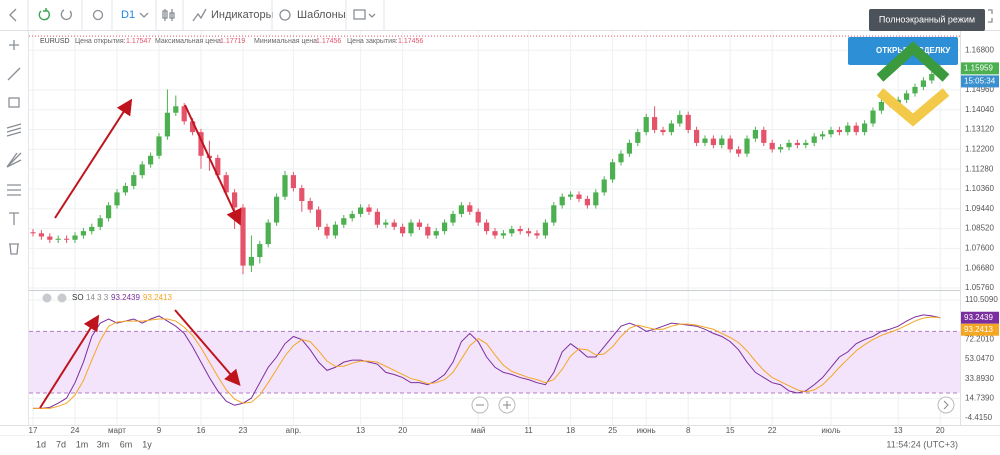  Describe the element at coordinates (940, 430) in the screenshot. I see `x-tick-label: 20` at that location.